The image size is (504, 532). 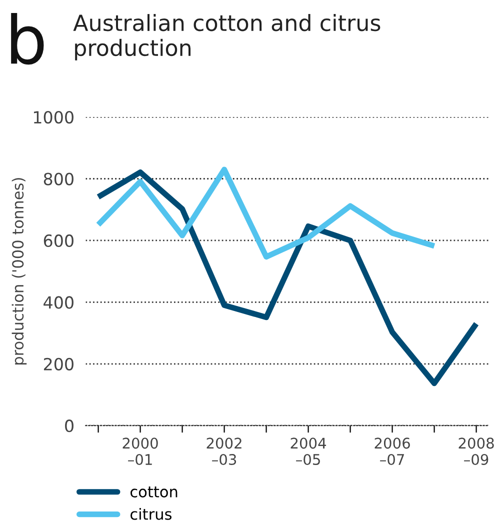 I want to click on x-tick-label: 2008 –09, so click(x=476, y=452).